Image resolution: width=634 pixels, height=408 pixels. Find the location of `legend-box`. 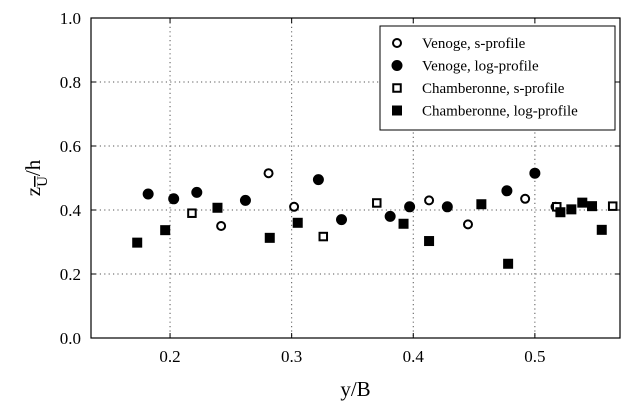

legend-box is located at coordinates (497, 78).